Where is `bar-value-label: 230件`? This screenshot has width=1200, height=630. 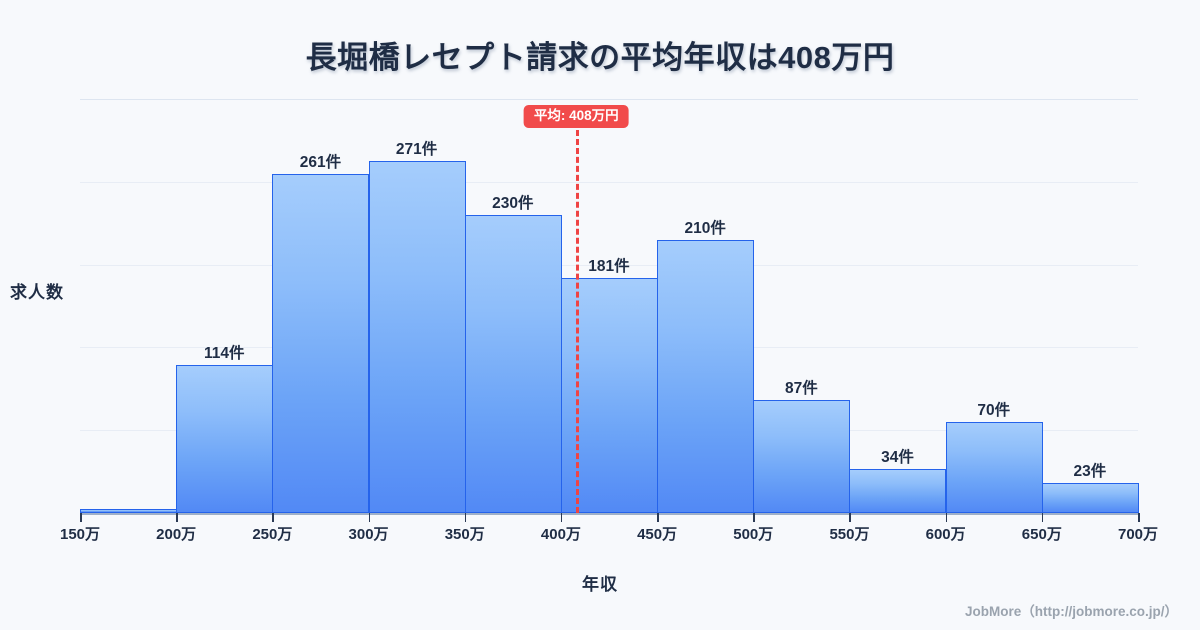
bar-value-label: 230件 is located at coordinates (513, 203).